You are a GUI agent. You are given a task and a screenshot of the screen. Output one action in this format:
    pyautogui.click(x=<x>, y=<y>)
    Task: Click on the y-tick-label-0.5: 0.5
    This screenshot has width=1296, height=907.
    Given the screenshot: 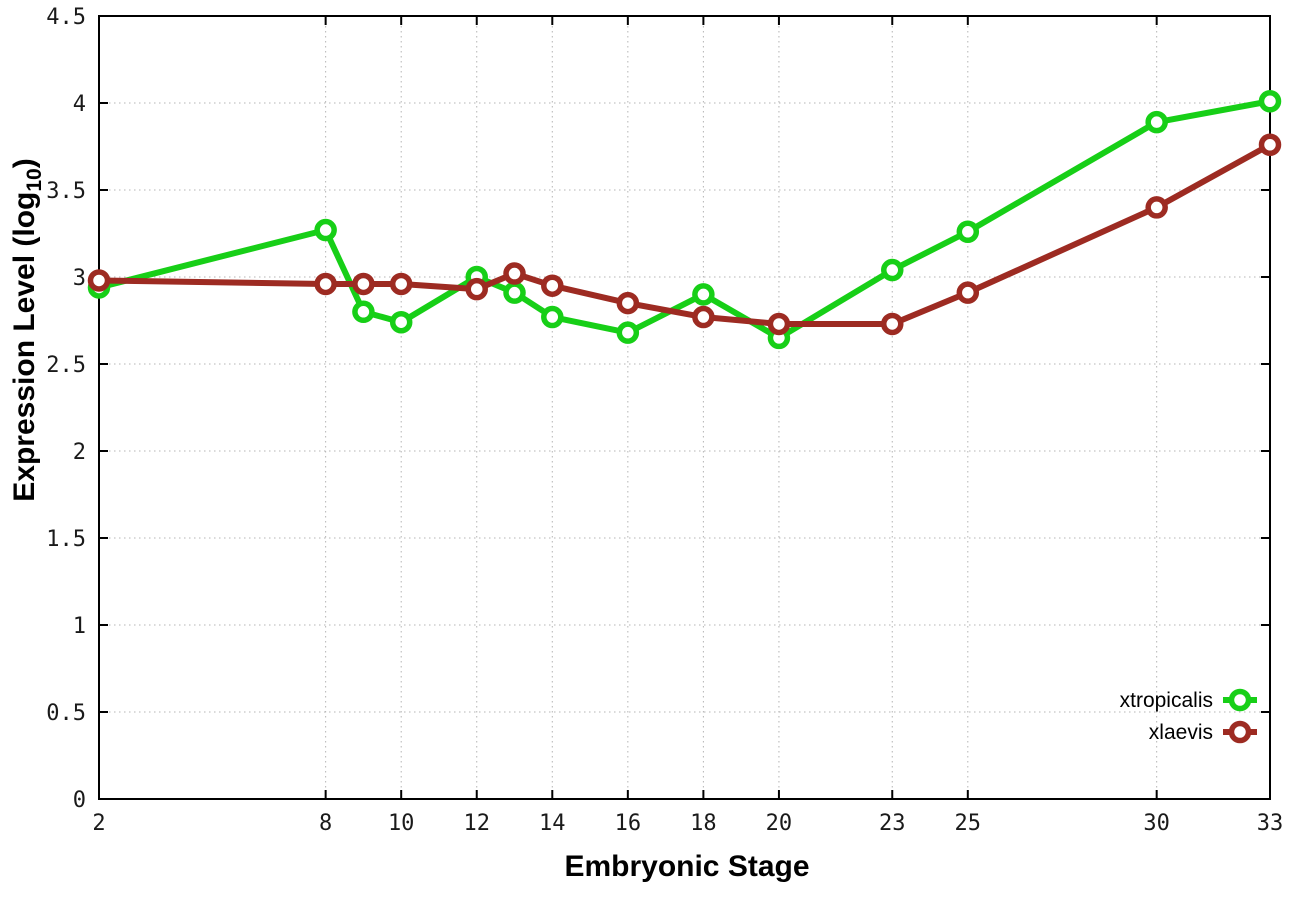 What is the action you would take?
    pyautogui.click(x=66, y=713)
    